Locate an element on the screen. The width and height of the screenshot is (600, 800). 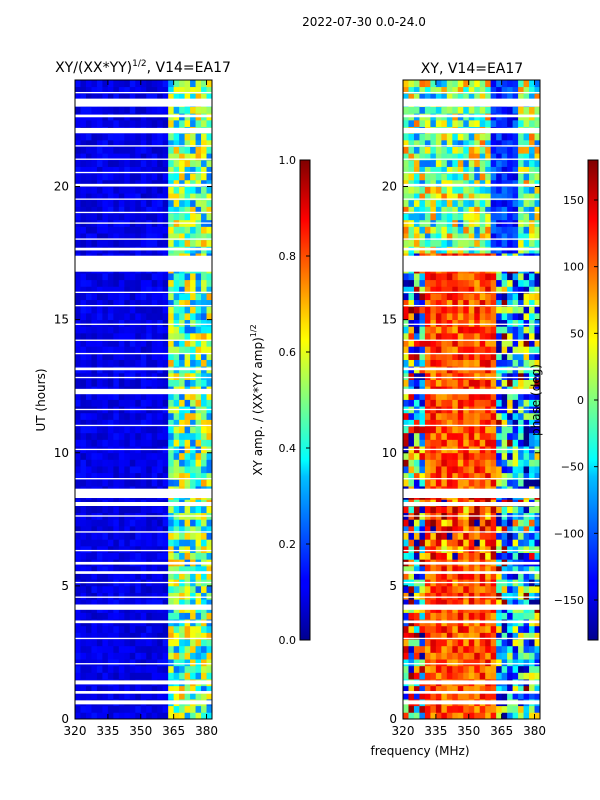
flagged-gap is located at coordinates (143, 185).